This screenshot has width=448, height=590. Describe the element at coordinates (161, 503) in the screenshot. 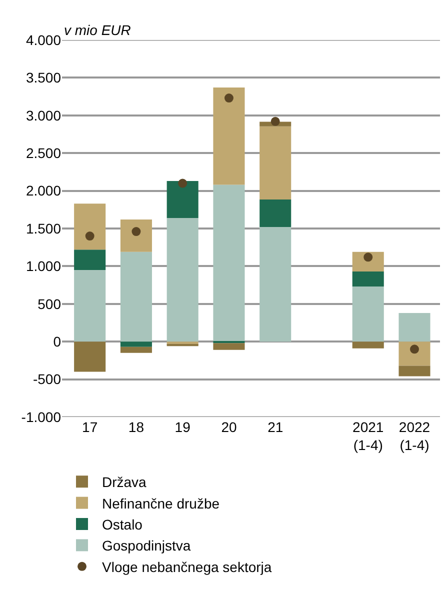

I see `legend-label: Nefinančne družbe` at that location.